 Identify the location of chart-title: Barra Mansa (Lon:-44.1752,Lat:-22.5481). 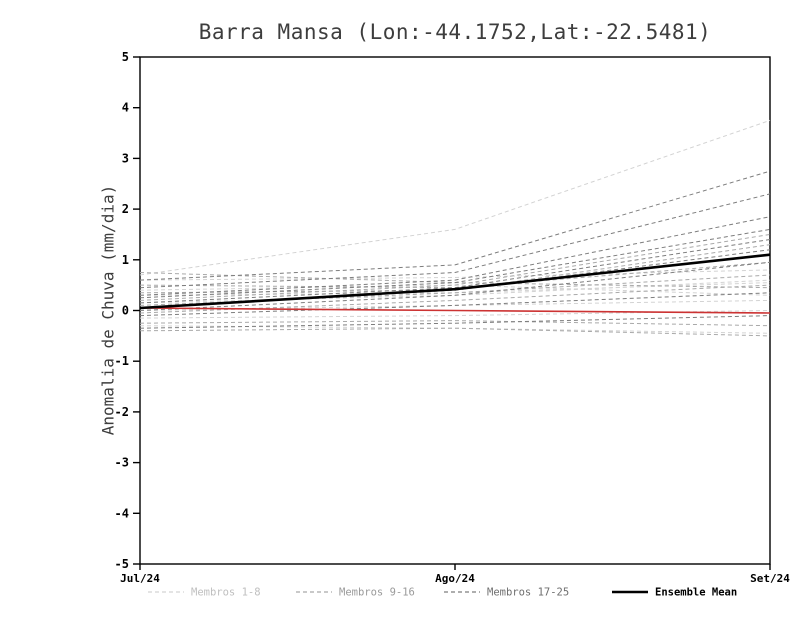
(455, 32).